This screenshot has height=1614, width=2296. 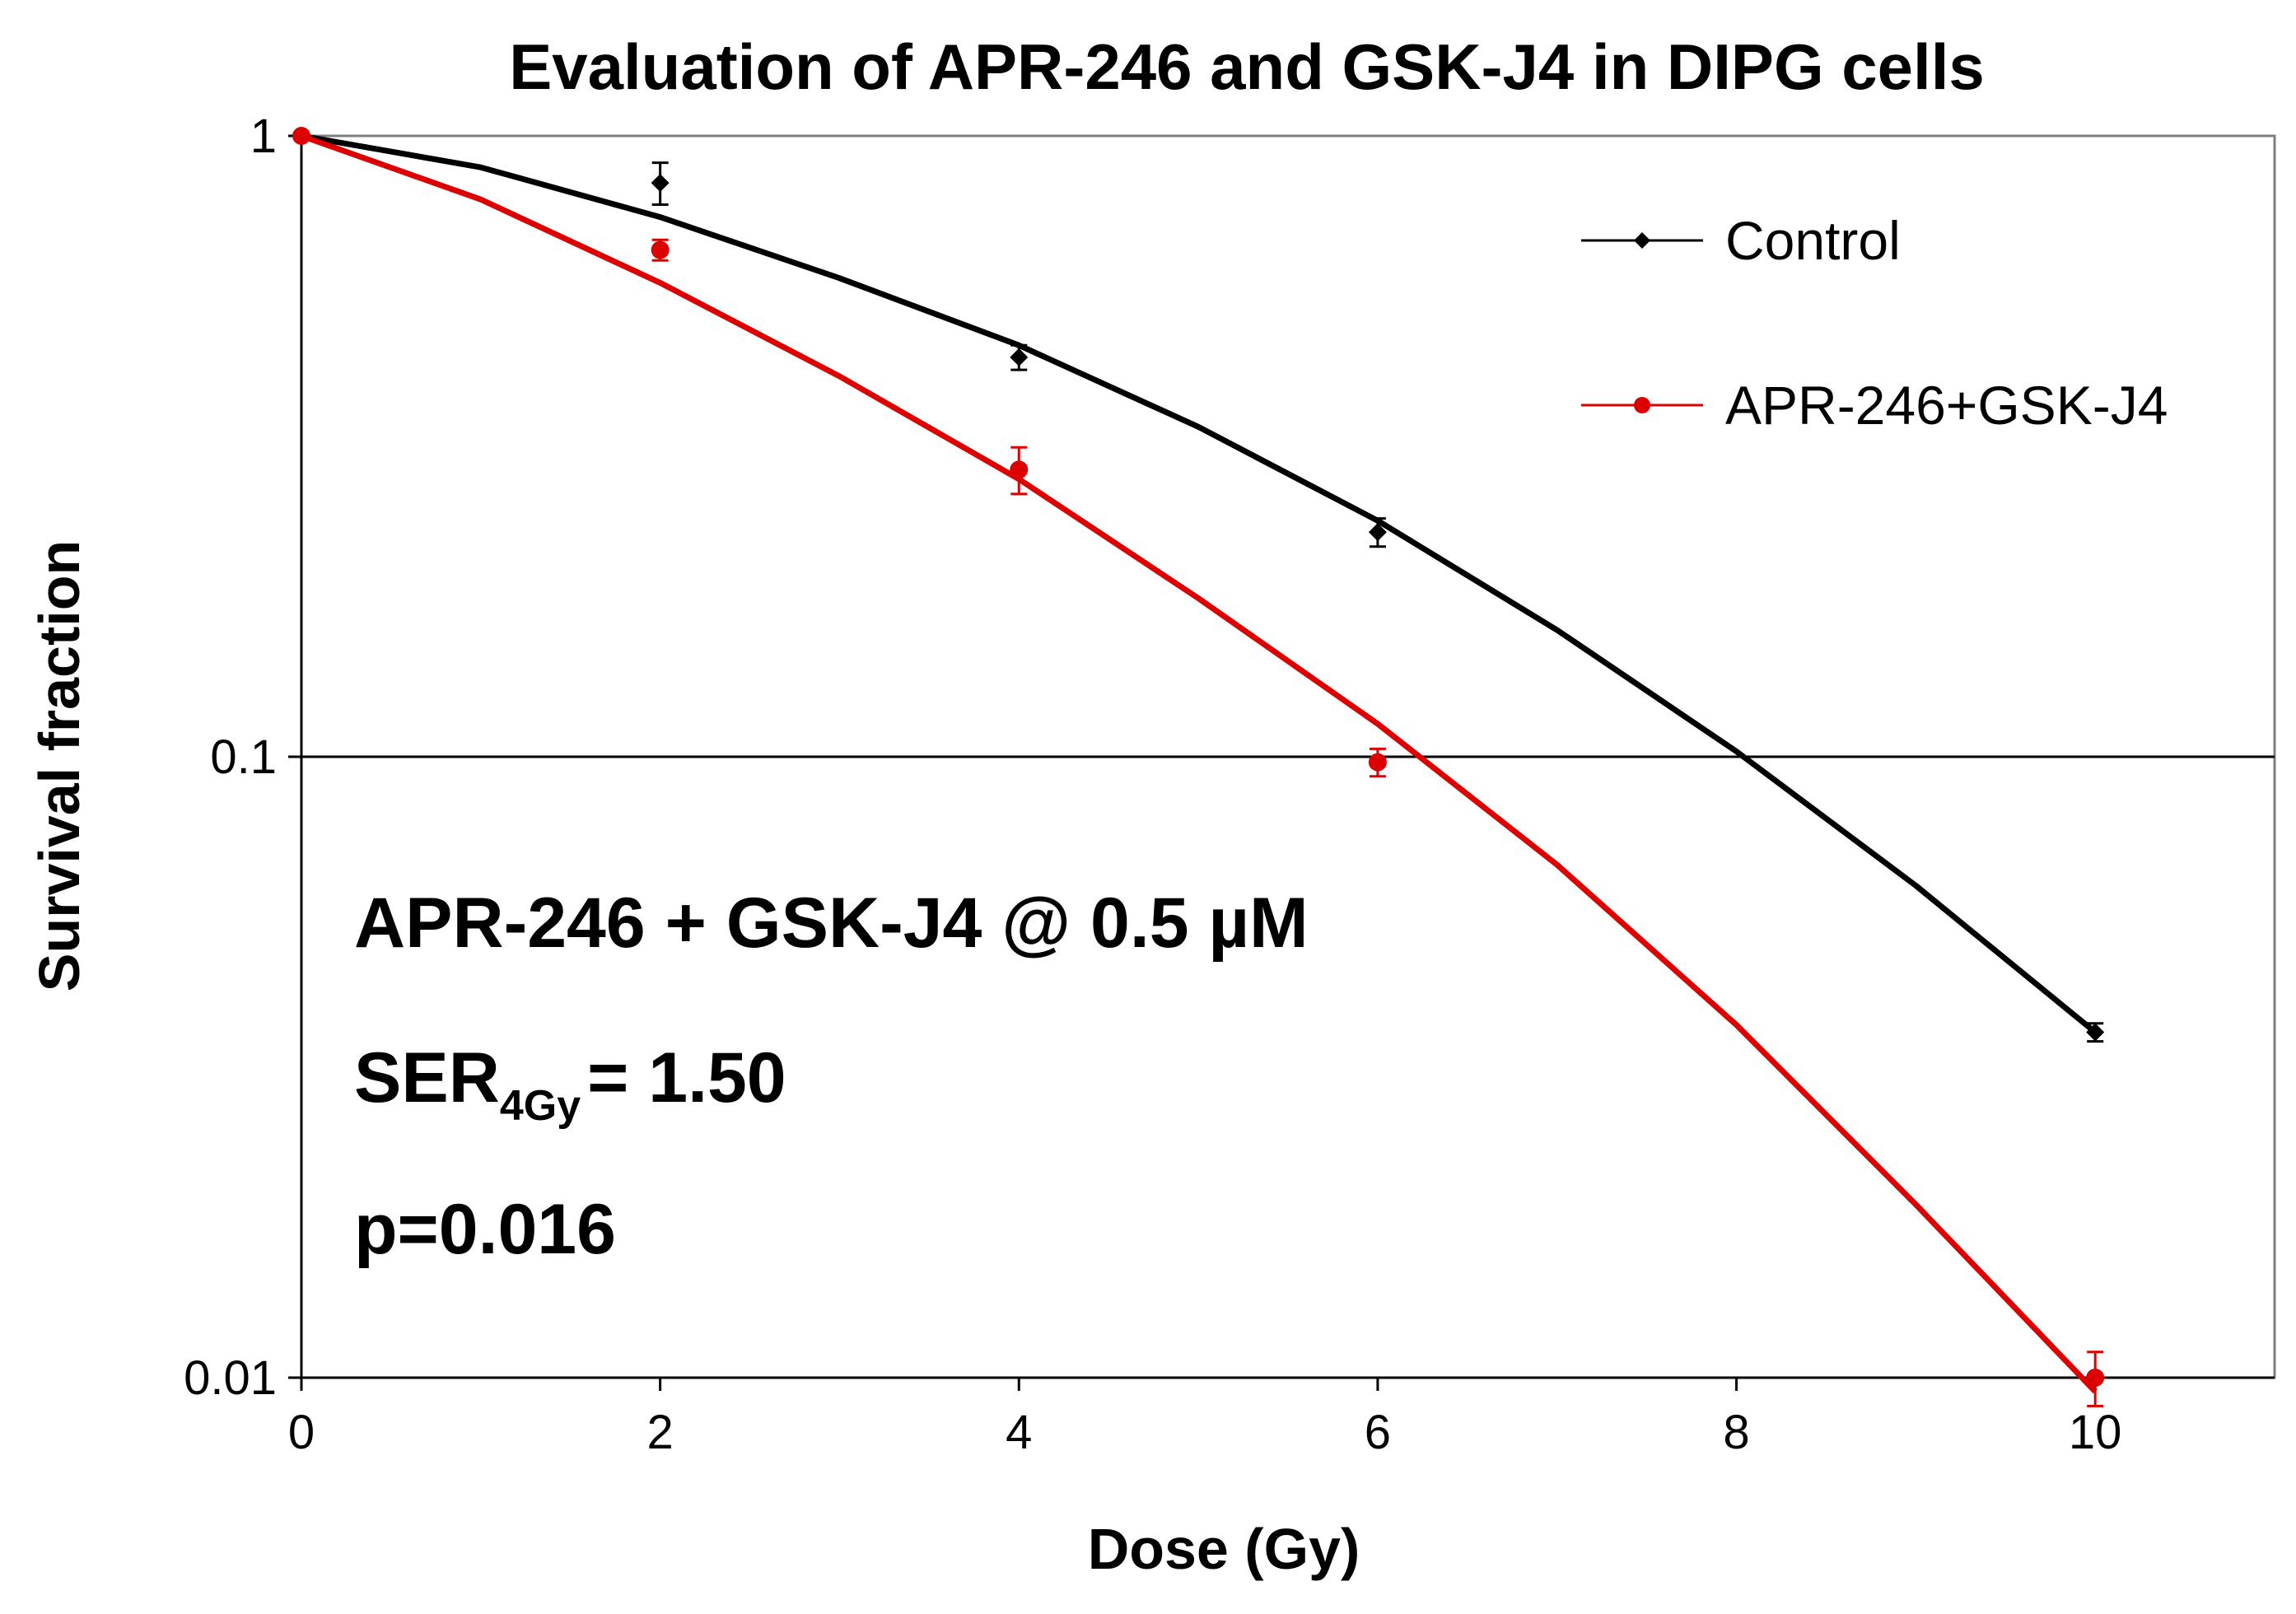 What do you see at coordinates (427, 1077) in the screenshot?
I see `annotation-ser-label: SER` at bounding box center [427, 1077].